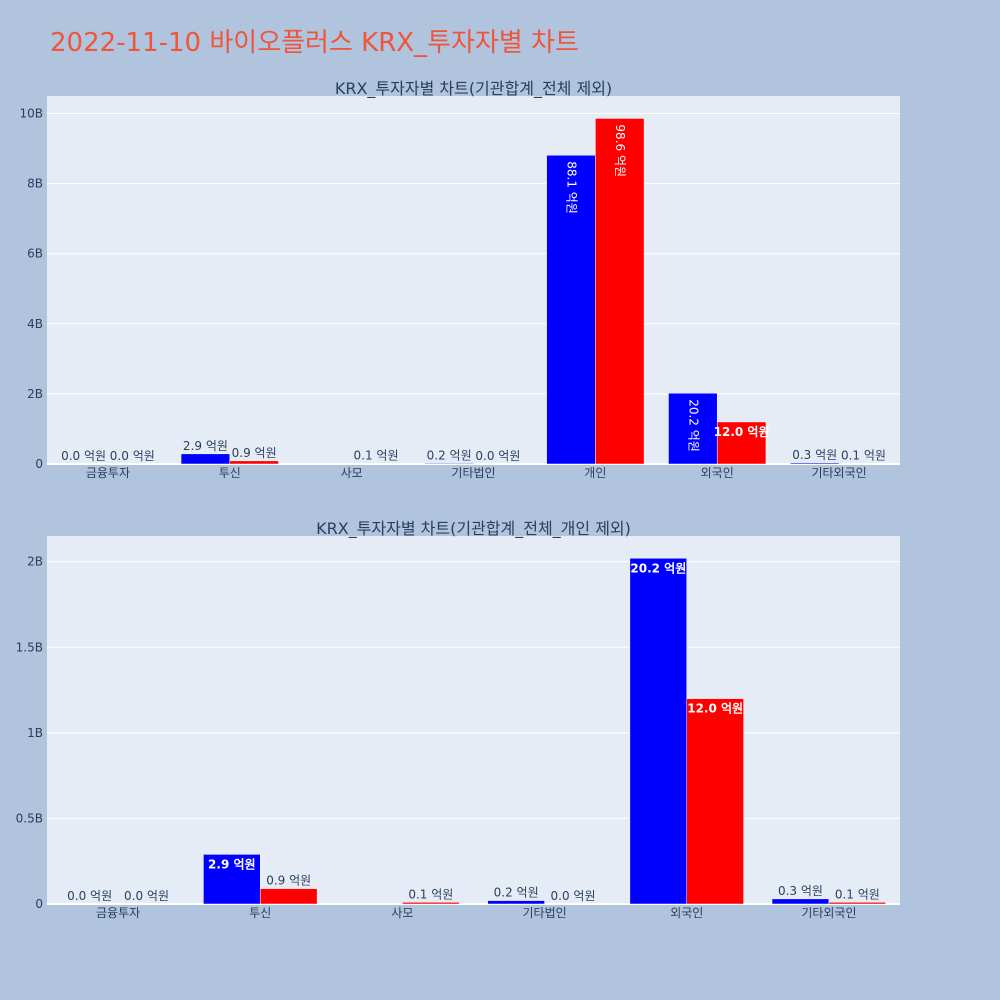 This screenshot has width=1000, height=1000. I want to click on page-title: 2022-11-10 바이오플러스 KRX_투자자별 차트, so click(314, 43).